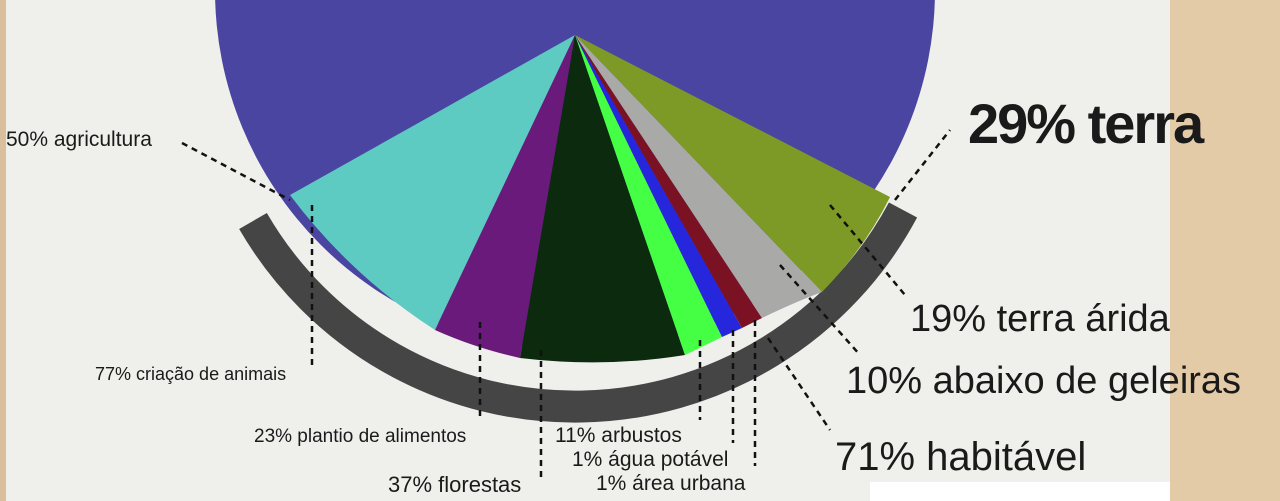 The height and width of the screenshot is (501, 1280). I want to click on wedge-forests, so click(602, 199).